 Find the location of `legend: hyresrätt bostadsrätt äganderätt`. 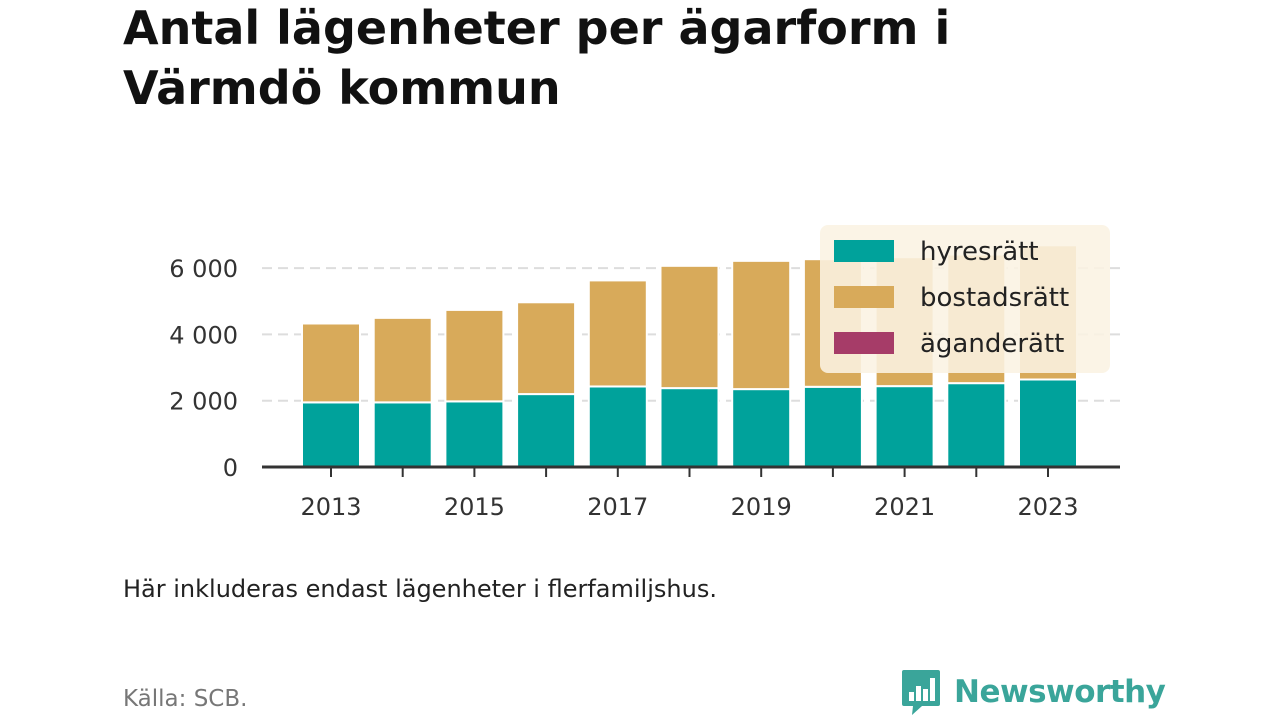

legend: hyresrätt bostadsrätt äganderätt is located at coordinates (965, 299).